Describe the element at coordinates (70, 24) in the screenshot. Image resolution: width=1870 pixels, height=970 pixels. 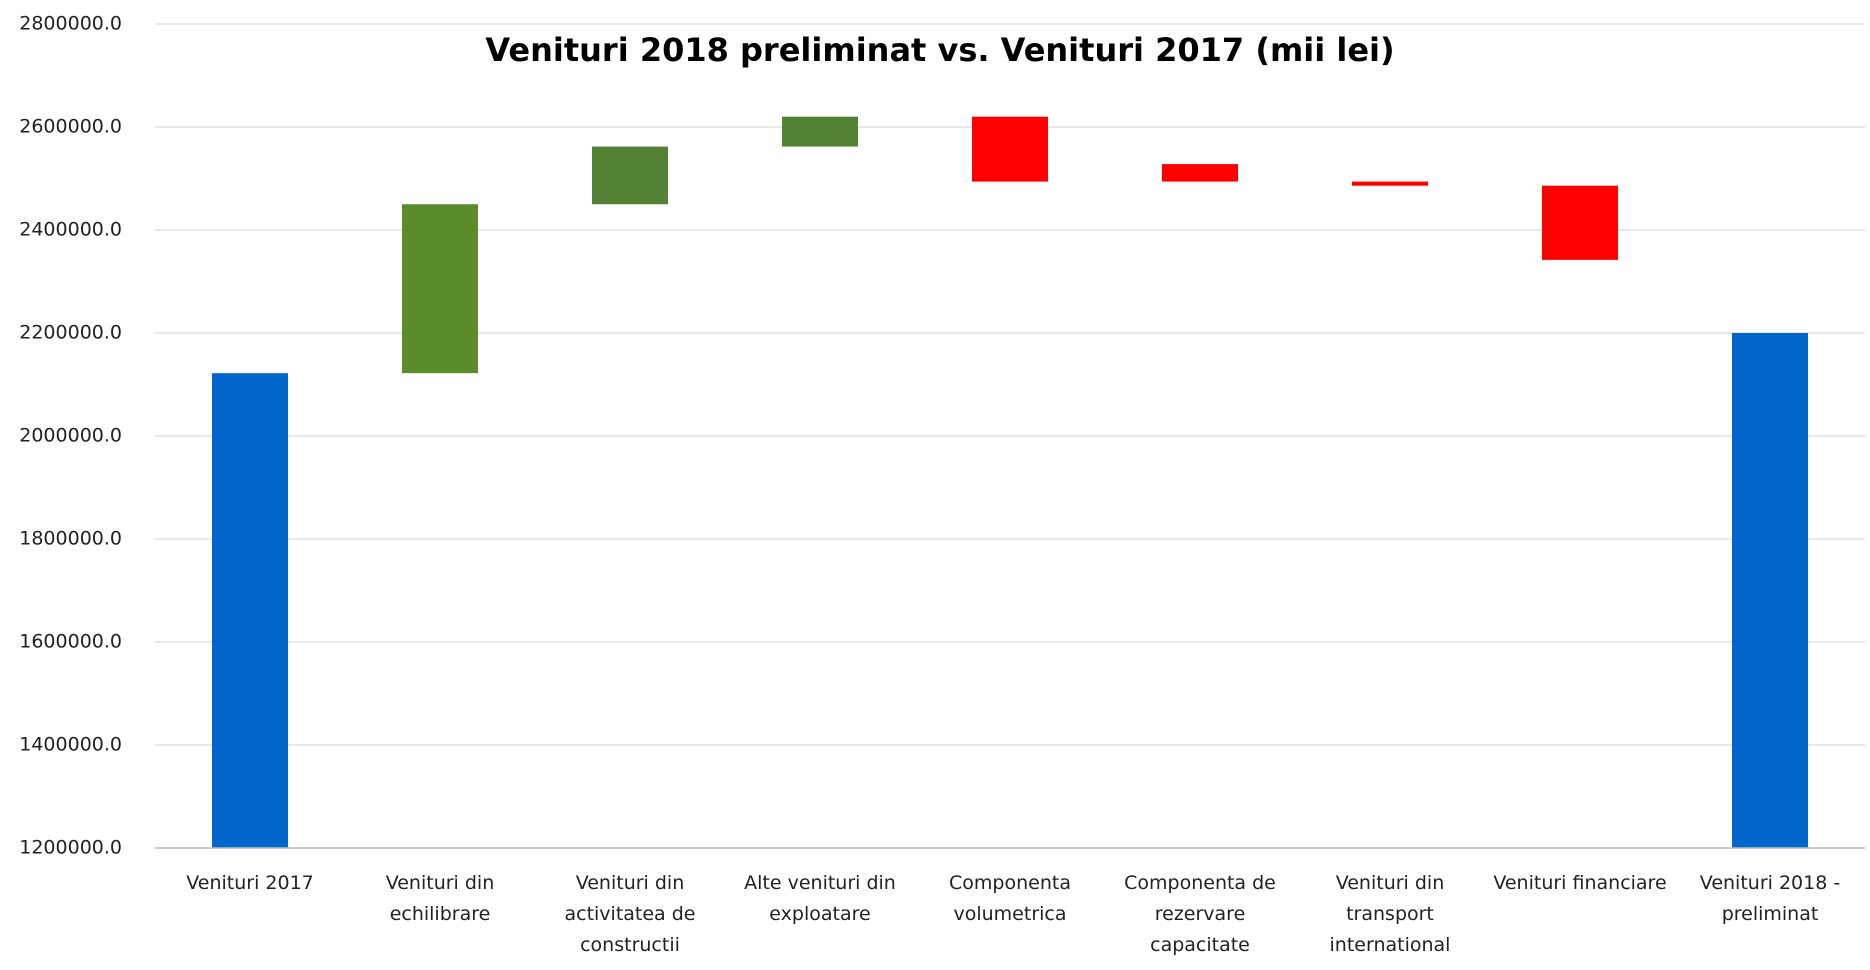
I see `y-tick-label: 2800000.0` at that location.